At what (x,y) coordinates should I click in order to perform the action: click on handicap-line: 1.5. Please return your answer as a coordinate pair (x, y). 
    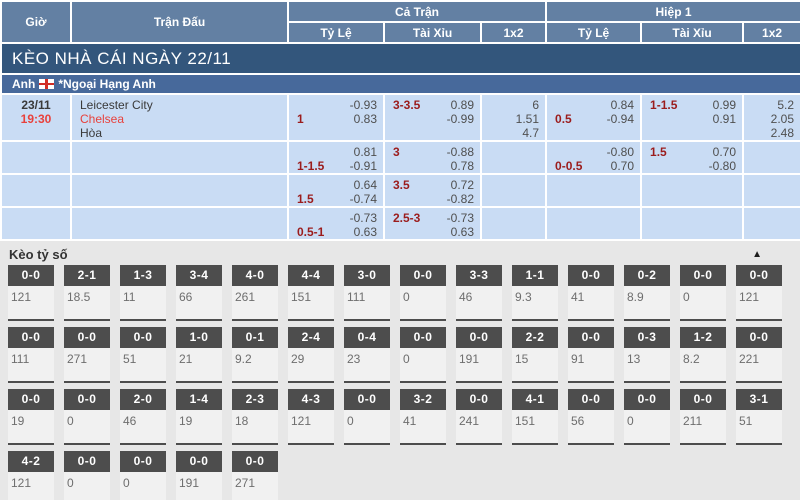
    Looking at the image, I should click on (305, 199).